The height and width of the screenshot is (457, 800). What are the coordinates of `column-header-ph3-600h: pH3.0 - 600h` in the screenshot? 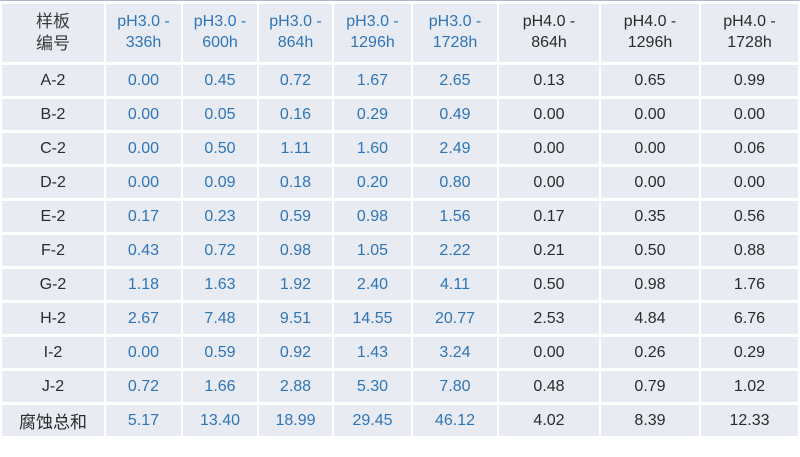 It's located at (220, 33).